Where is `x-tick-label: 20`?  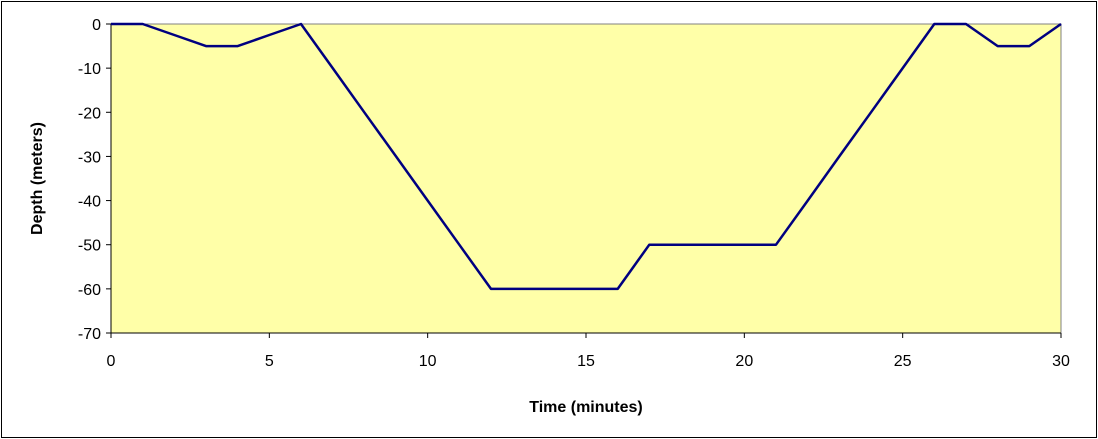
x-tick-label: 20 is located at coordinates (744, 361).